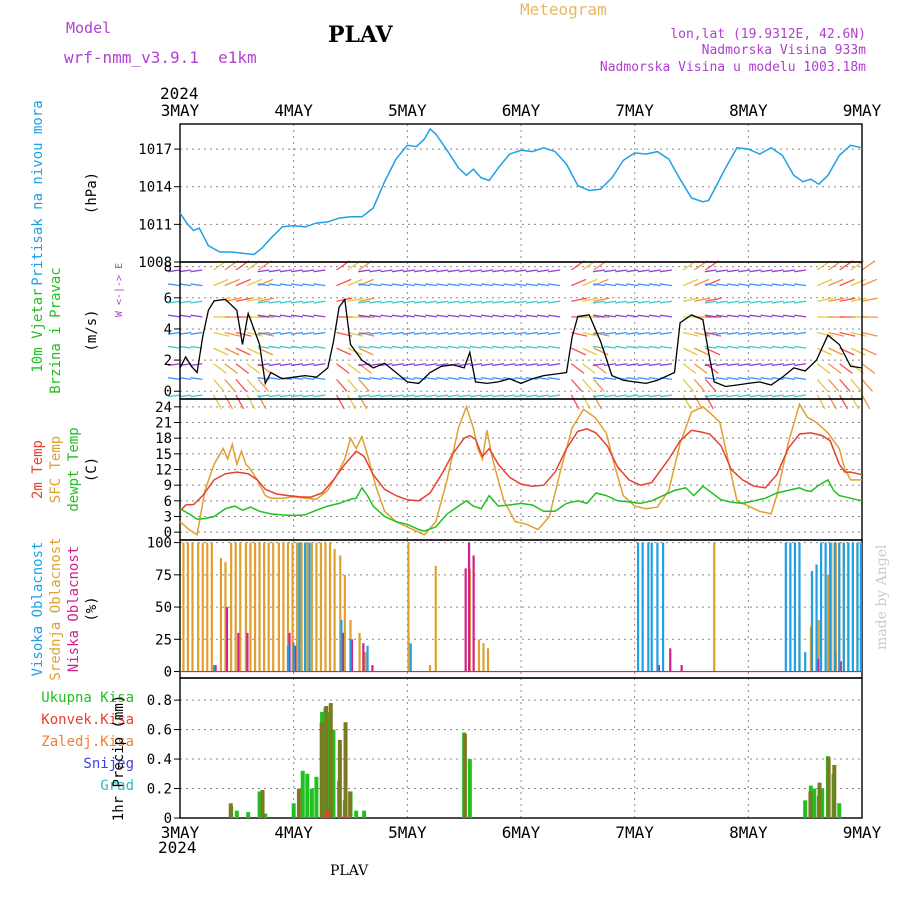 Image resolution: width=900 pixels, height=900 pixels. Describe the element at coordinates (92, 193) in the screenshot. I see `y-axis-unit: (hPa)` at that location.